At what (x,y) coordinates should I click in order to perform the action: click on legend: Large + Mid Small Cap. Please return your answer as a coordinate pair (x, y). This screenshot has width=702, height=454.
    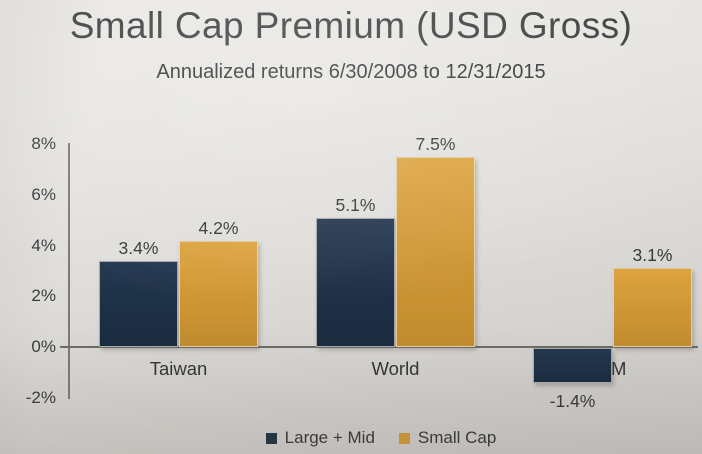
    Looking at the image, I should click on (366, 438).